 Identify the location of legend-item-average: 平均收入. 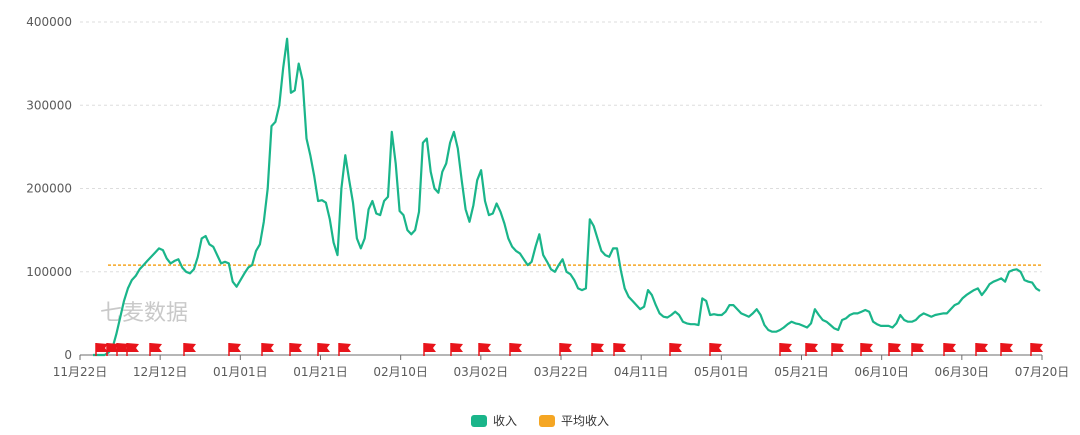
(574, 420).